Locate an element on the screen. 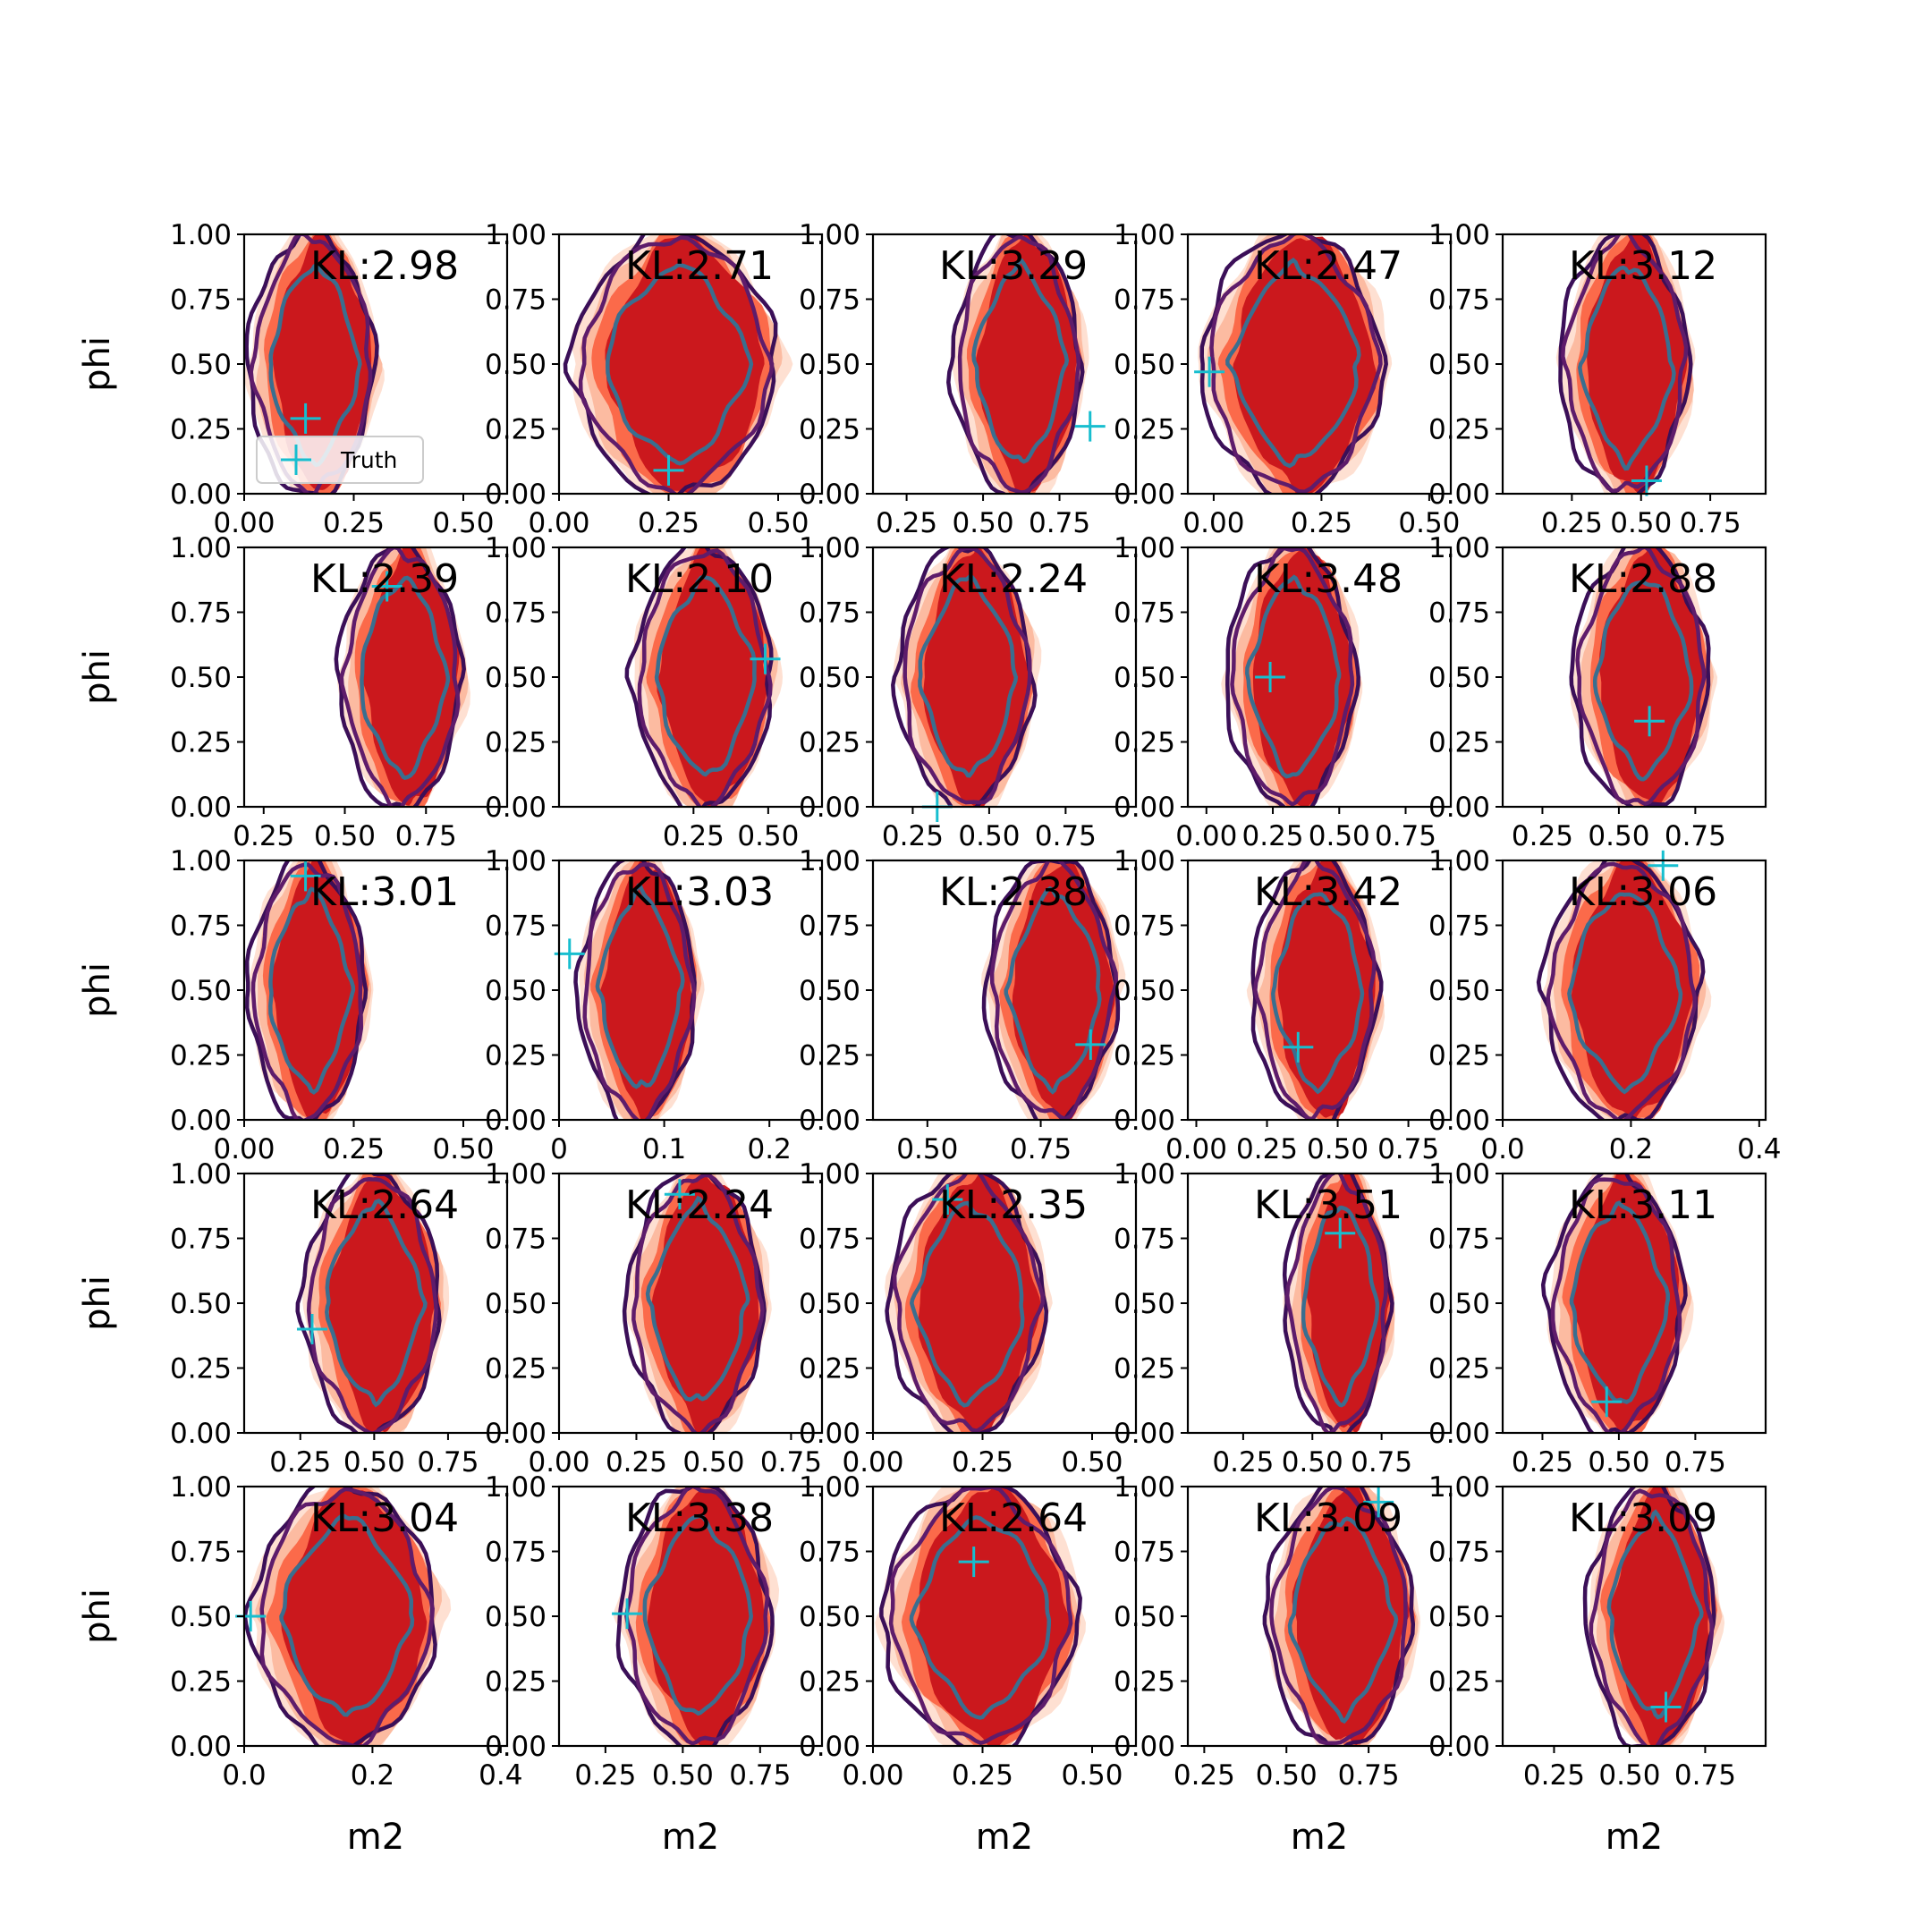  kl-label: KL:2.35 is located at coordinates (1013, 1205).